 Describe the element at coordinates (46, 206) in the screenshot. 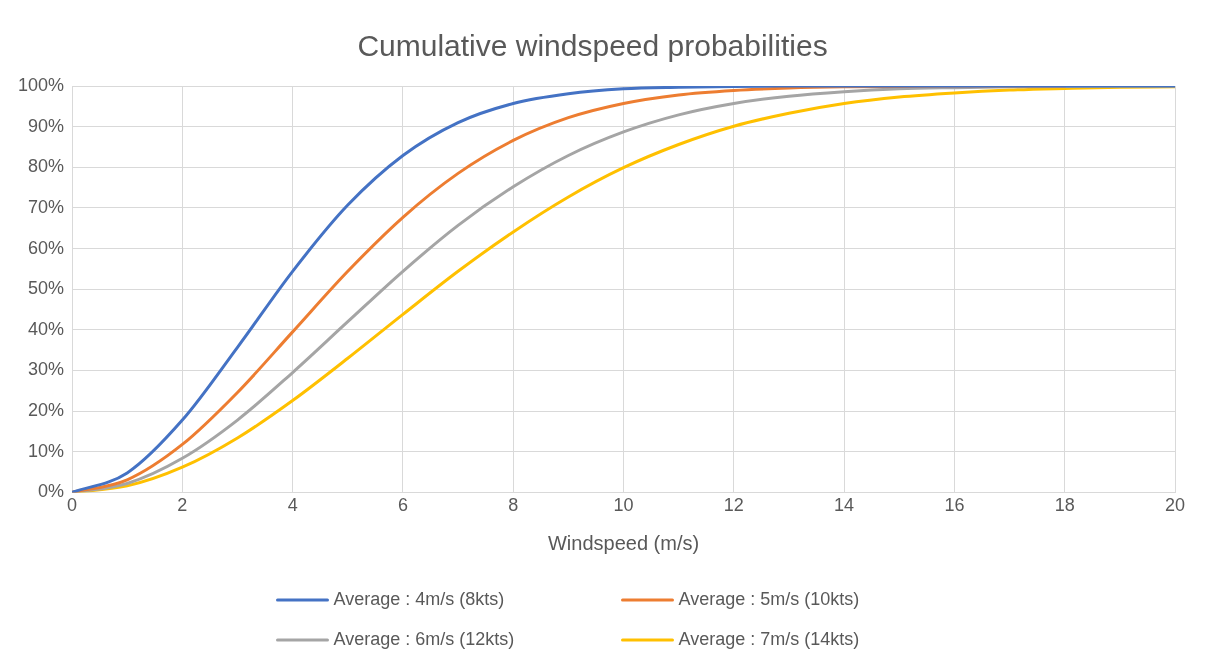

I see `y-tick-label: 70%` at that location.